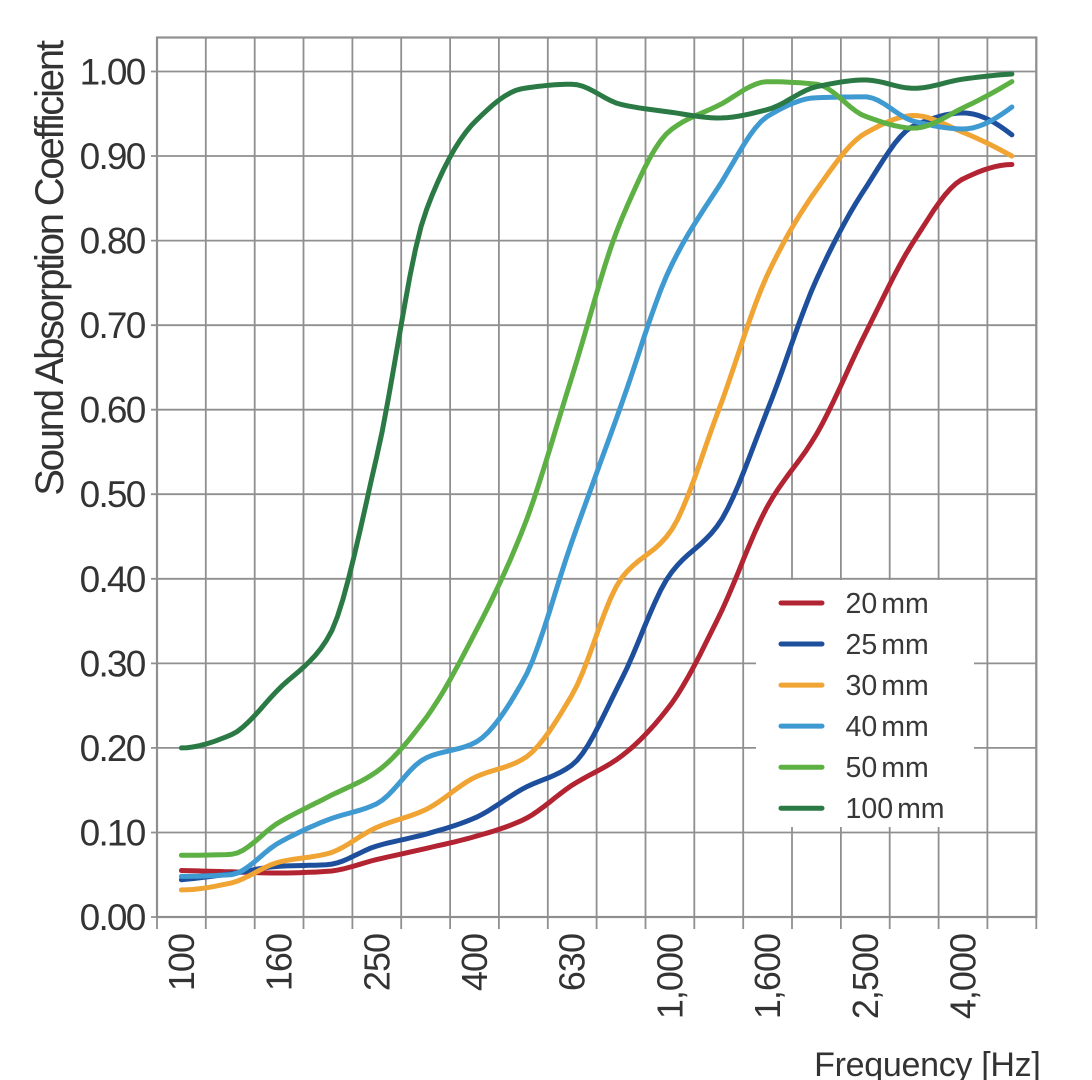 The width and height of the screenshot is (1092, 1080). I want to click on svg-text: 100, so click(181, 962).